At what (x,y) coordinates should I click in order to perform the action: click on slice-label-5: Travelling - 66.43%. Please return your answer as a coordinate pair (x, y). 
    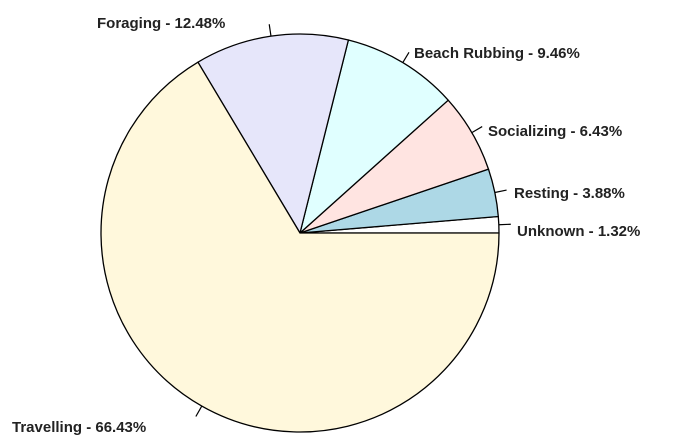
    Looking at the image, I should click on (79, 427).